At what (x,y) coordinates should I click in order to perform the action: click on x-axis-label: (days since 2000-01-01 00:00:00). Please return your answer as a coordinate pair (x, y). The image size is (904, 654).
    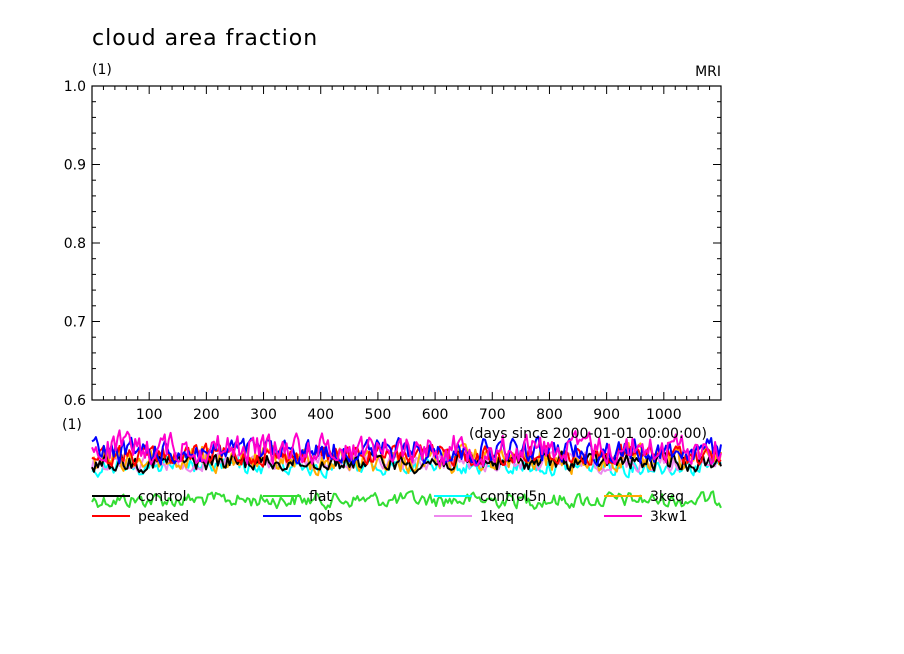
    Looking at the image, I should click on (588, 434).